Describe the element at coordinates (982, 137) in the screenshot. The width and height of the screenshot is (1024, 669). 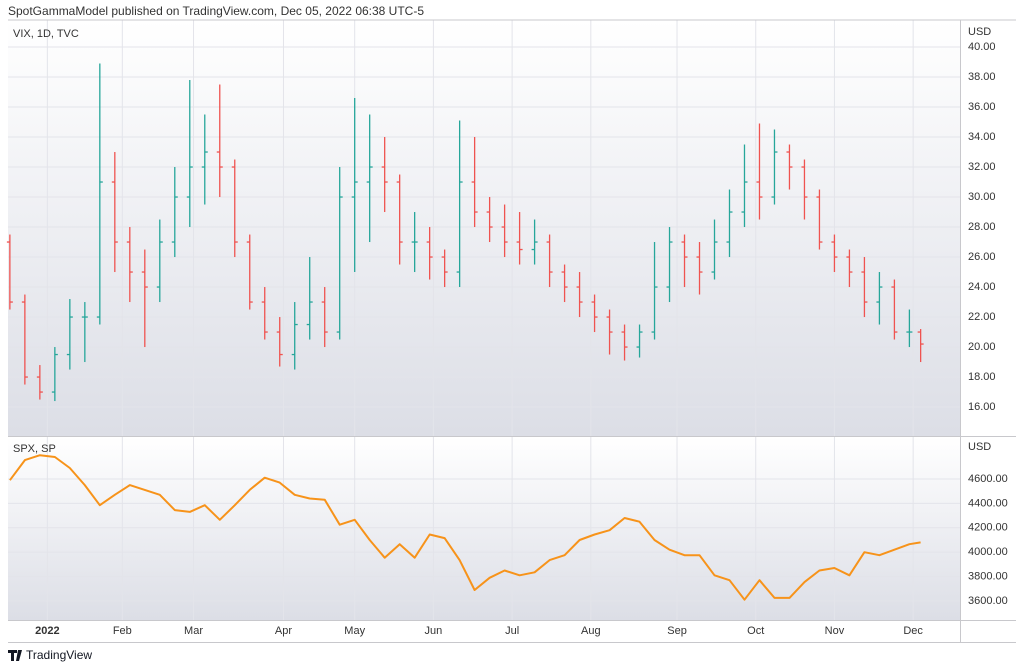
I see `y-tick-label: 34.00` at that location.